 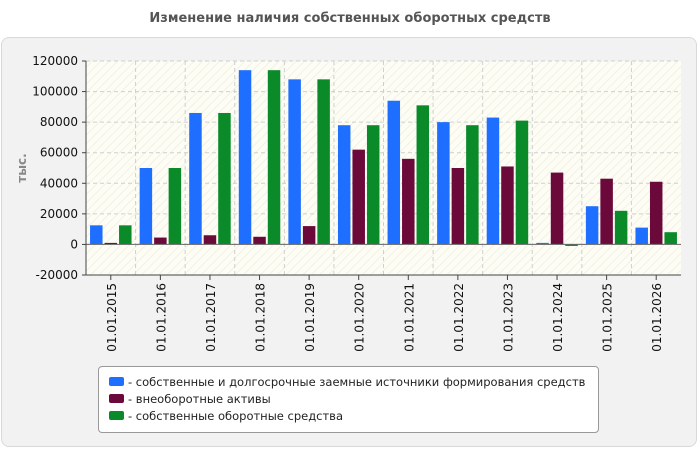 I want to click on x-tick-label: 01.01.2017, so click(x=211, y=317).